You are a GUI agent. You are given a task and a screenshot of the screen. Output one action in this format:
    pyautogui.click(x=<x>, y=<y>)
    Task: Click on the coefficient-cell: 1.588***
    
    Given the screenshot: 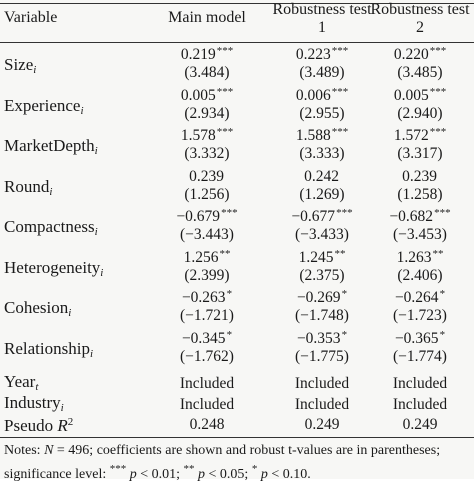 What is the action you would take?
    pyautogui.click(x=322, y=135)
    